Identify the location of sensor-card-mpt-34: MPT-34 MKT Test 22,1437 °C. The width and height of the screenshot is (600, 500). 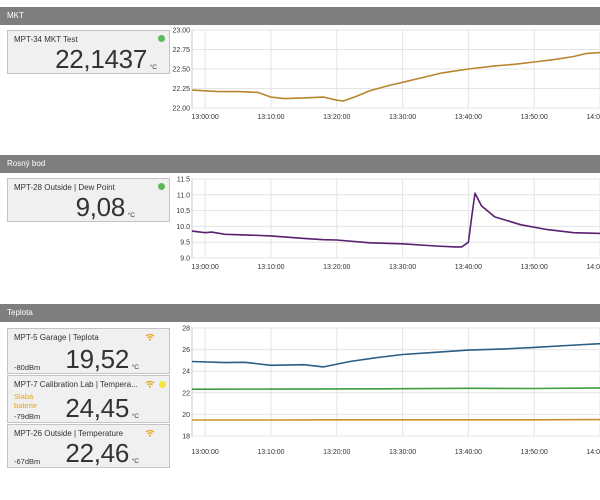
(88, 52).